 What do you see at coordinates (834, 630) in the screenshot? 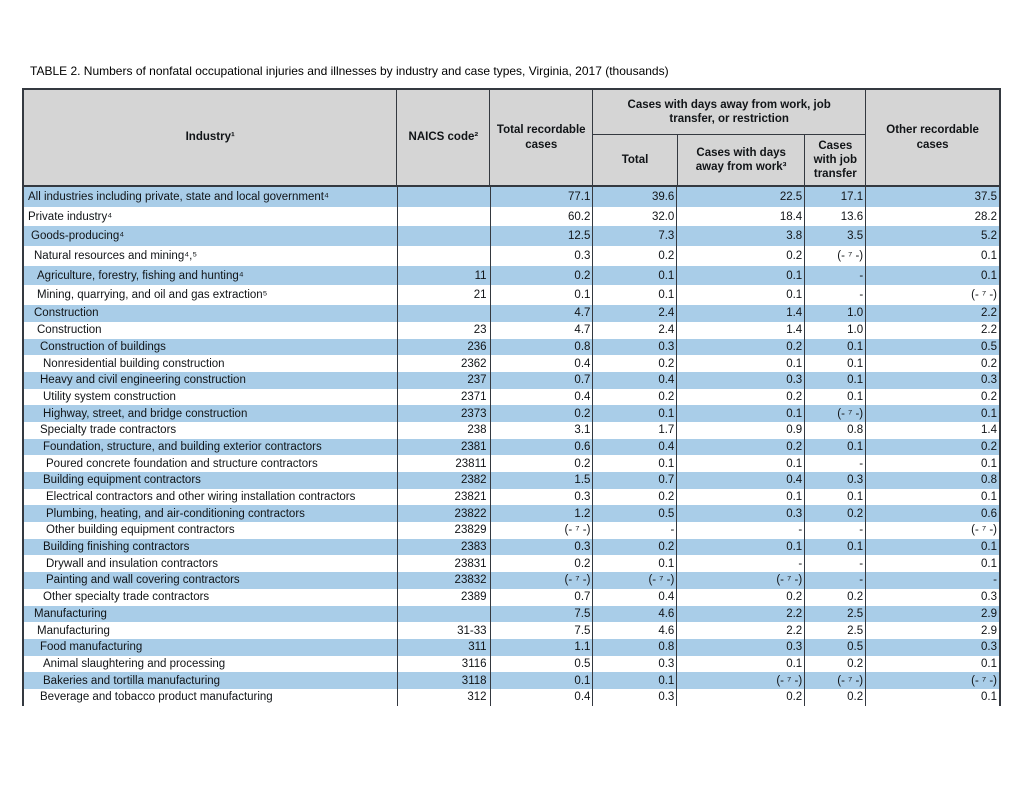
I see `value-cell: 2.5` at bounding box center [834, 630].